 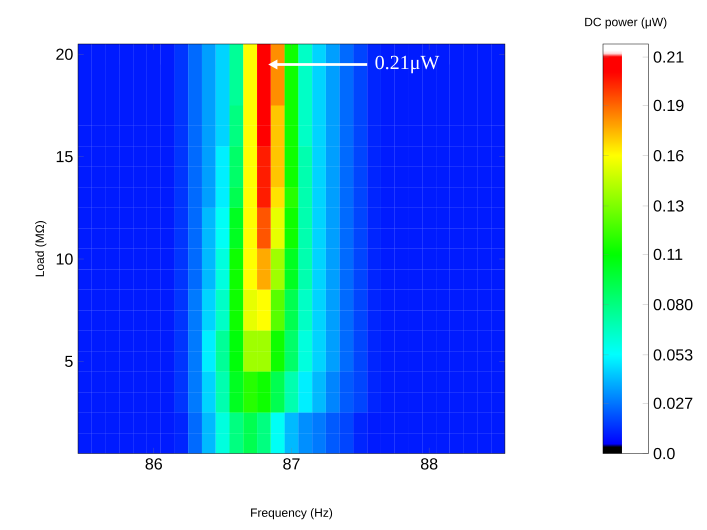 I want to click on color-bar-title: DC power (μW), so click(x=625, y=23).